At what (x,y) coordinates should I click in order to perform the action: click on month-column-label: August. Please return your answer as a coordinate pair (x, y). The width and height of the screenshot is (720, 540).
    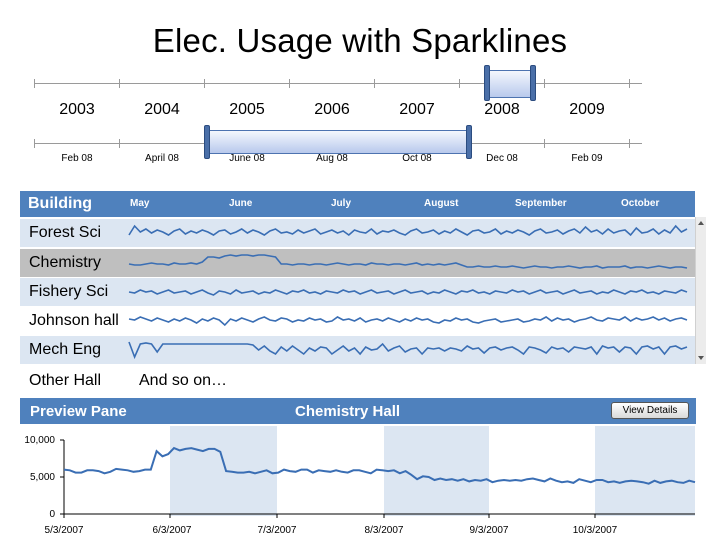
    Looking at the image, I should click on (441, 203).